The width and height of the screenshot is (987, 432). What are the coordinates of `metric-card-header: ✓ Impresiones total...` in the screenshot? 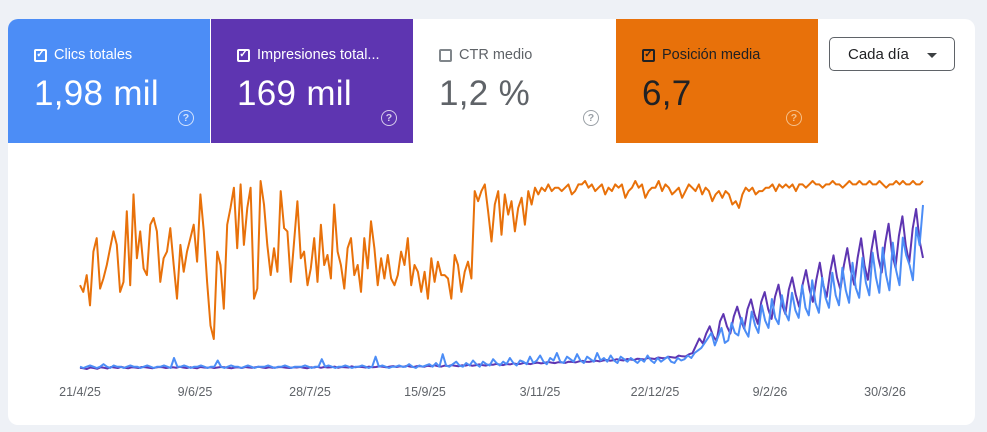 It's located at (308, 55).